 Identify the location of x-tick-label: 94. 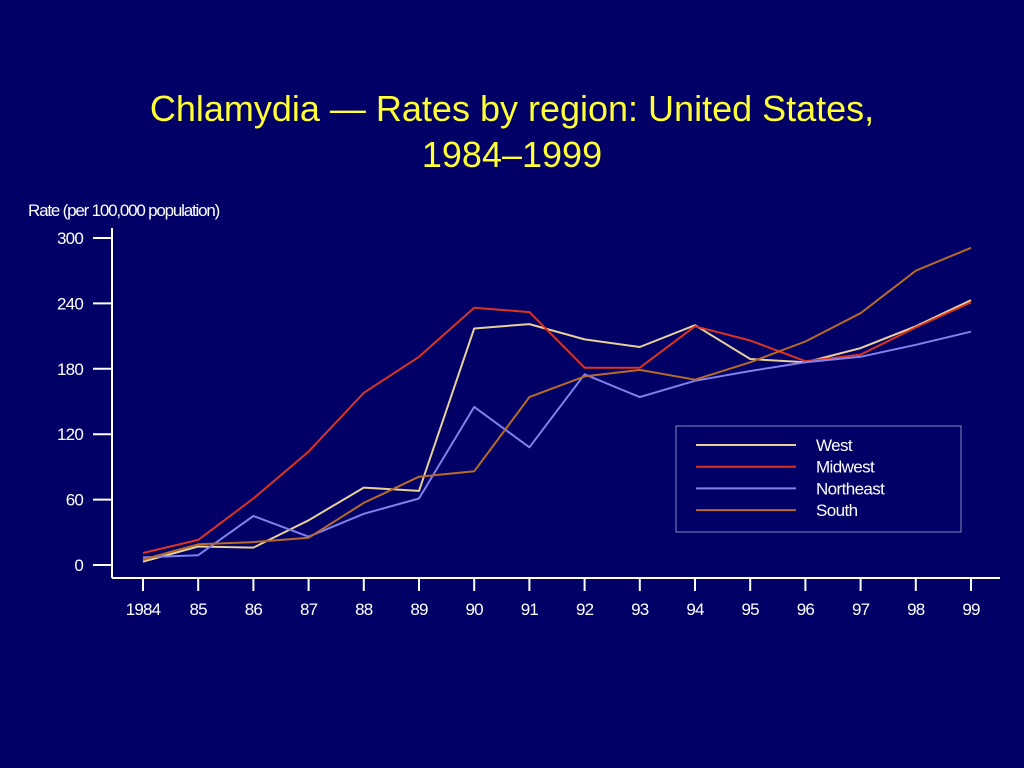
(695, 609).